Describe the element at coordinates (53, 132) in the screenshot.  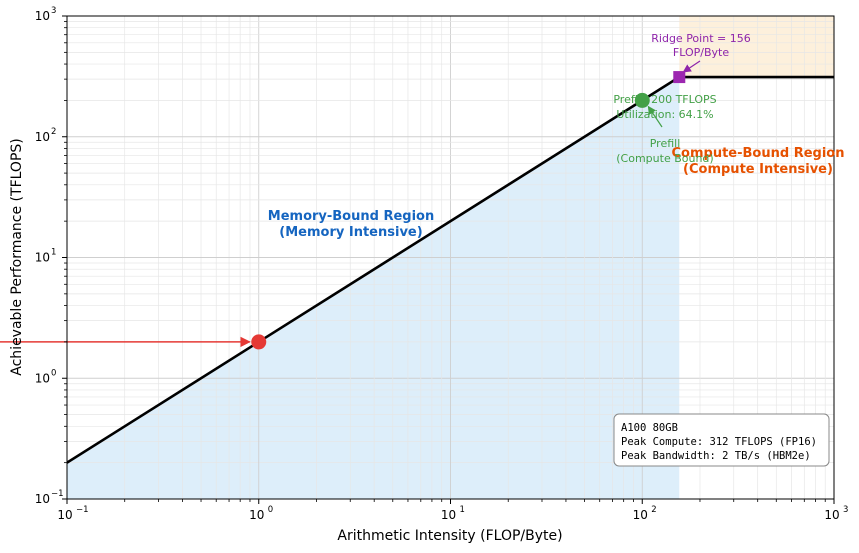
I see `y-tick-exponent: 2` at that location.